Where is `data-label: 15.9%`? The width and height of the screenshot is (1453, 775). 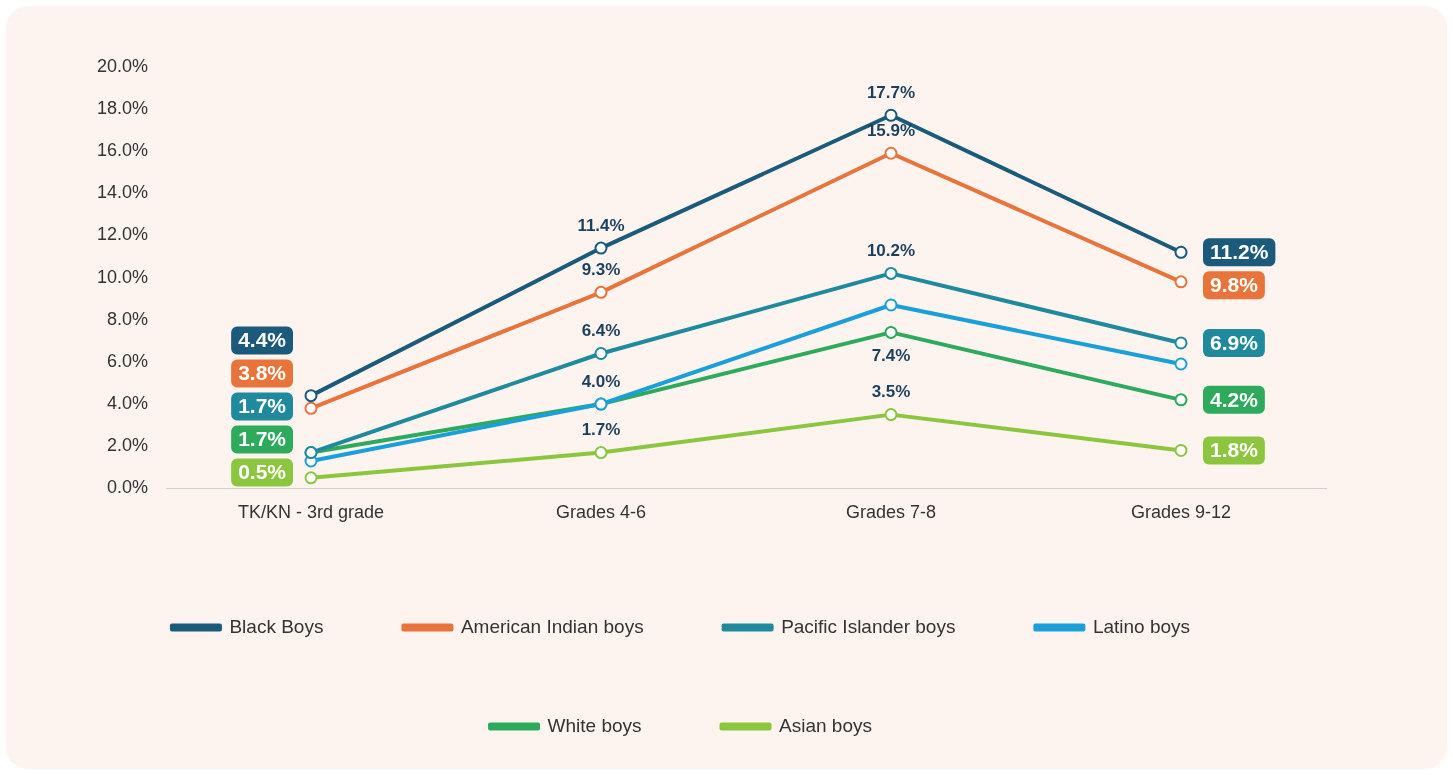 data-label: 15.9% is located at coordinates (891, 130).